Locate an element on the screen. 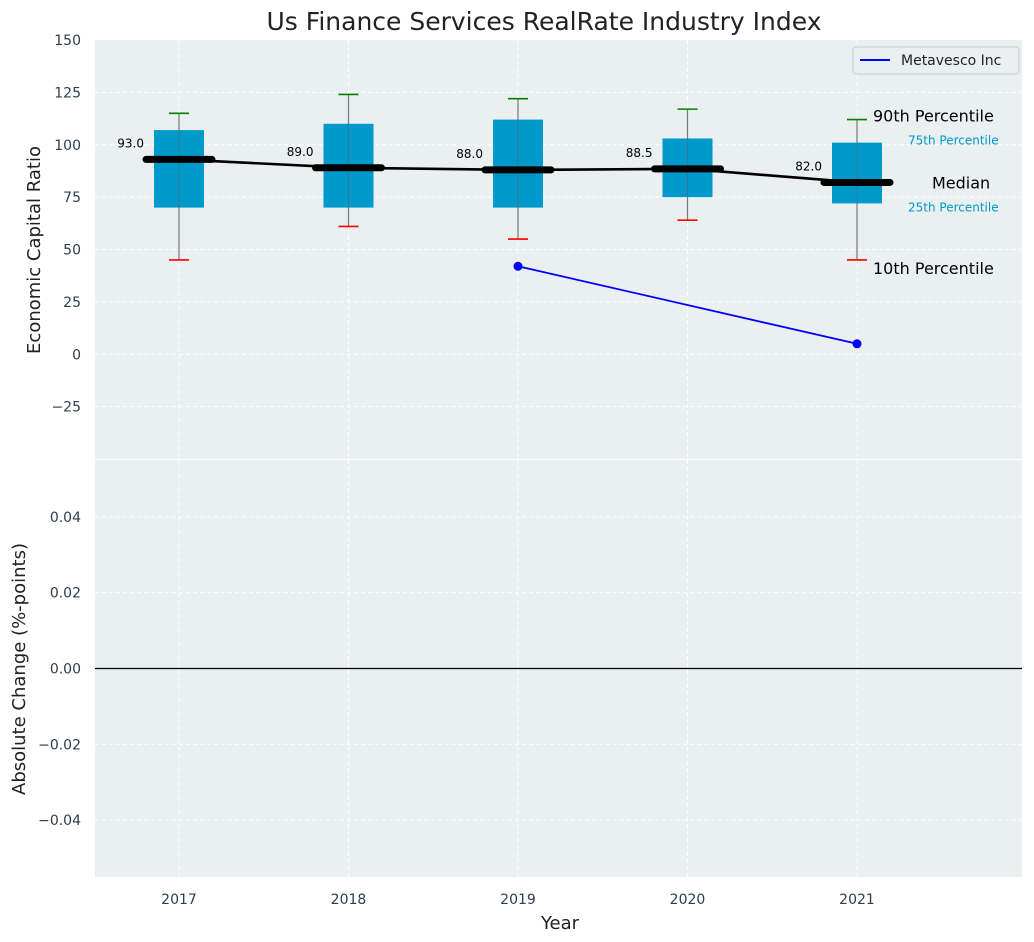 Image resolution: width=1034 pixels, height=942 pixels. top-y-tick-label: 25 is located at coordinates (72, 303).